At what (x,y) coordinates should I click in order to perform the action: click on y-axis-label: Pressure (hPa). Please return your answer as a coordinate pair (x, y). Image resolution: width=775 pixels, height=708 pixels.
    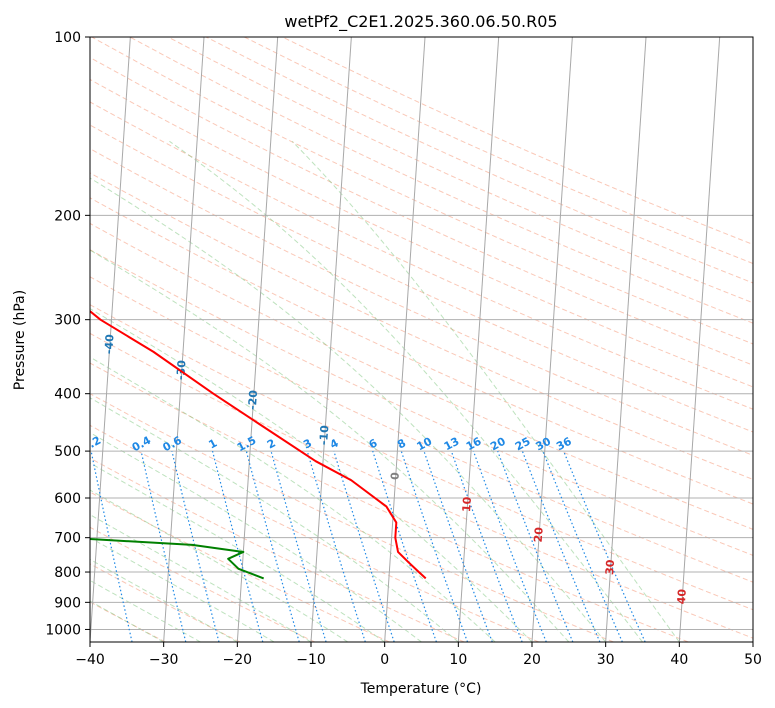
    Looking at the image, I should click on (20, 340).